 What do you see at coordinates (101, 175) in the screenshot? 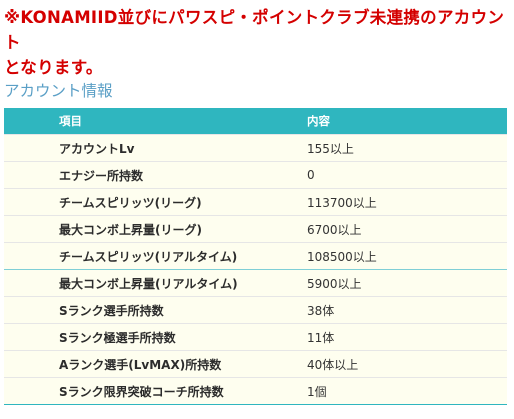
I see `row-item: エナジー所持数` at bounding box center [101, 175].